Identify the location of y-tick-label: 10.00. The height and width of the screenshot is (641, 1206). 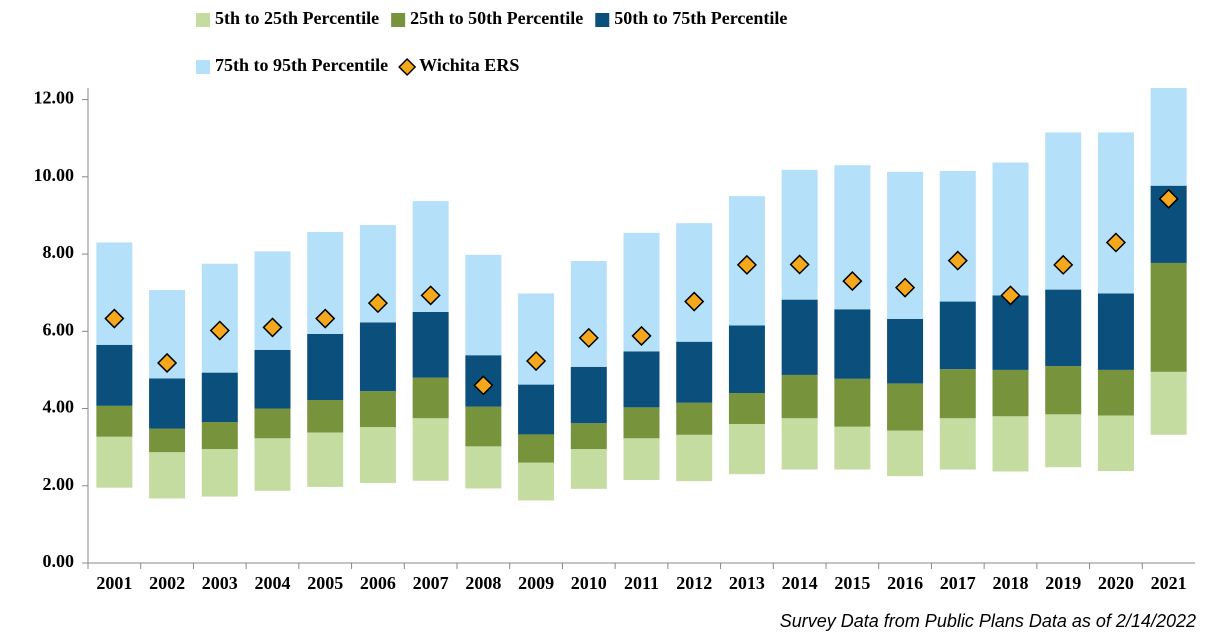
(54, 175).